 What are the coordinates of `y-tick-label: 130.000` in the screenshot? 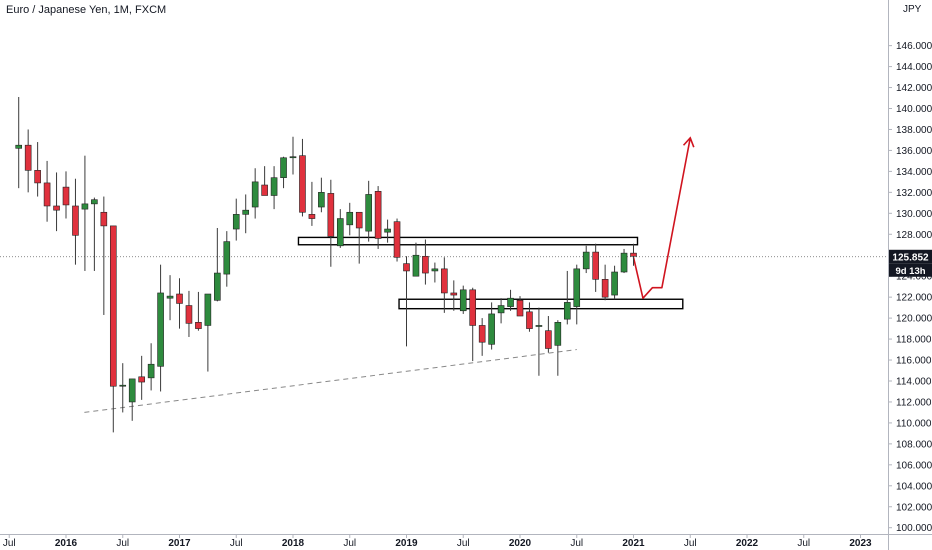 It's located at (914, 214).